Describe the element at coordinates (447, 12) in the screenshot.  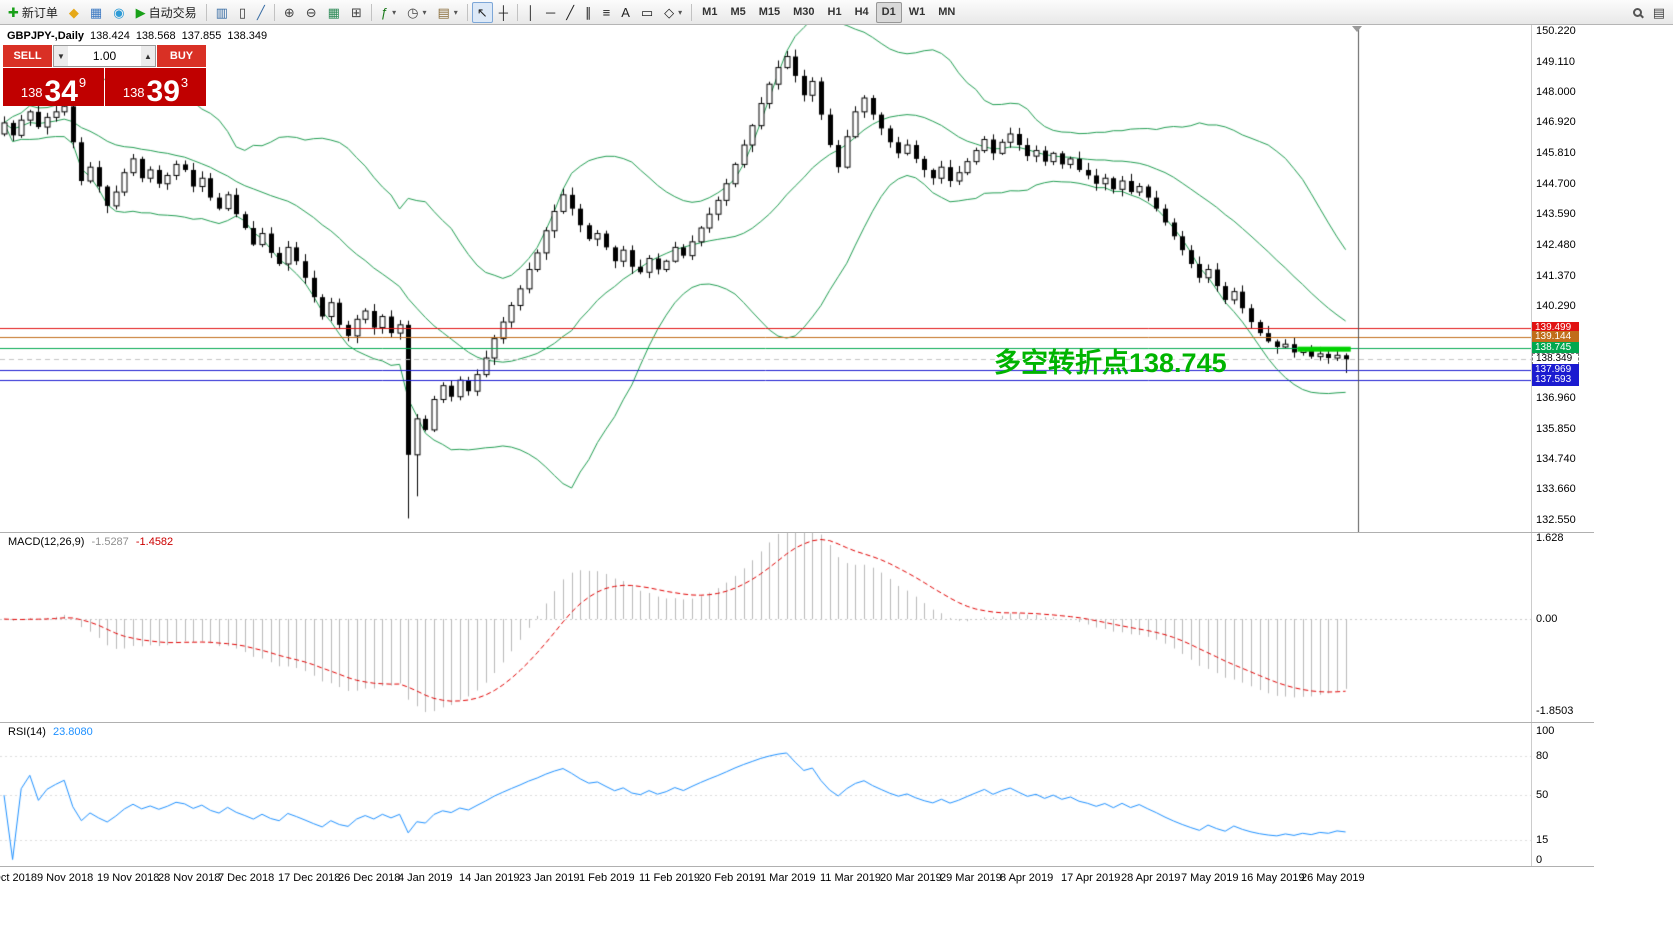
I see `templates-button: ▤ ▾` at that location.